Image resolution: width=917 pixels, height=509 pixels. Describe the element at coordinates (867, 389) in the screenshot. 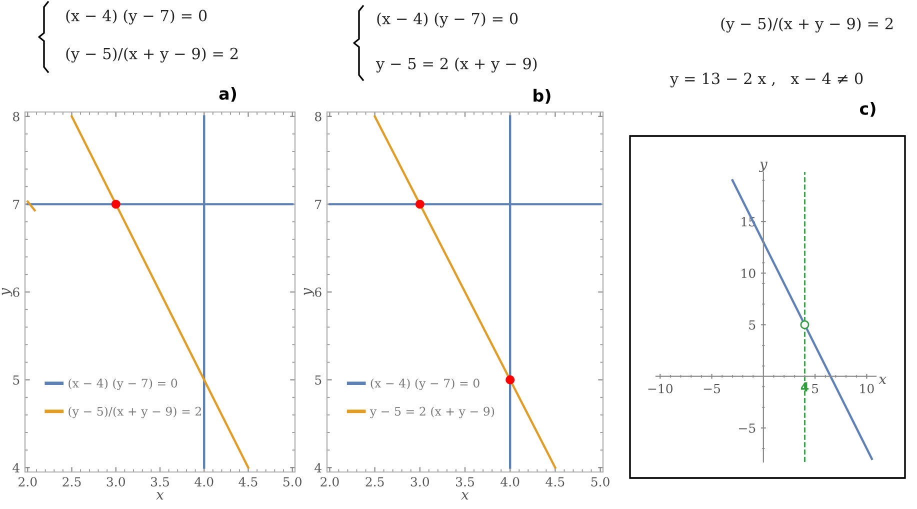

I see `x-tick-label: 10` at that location.